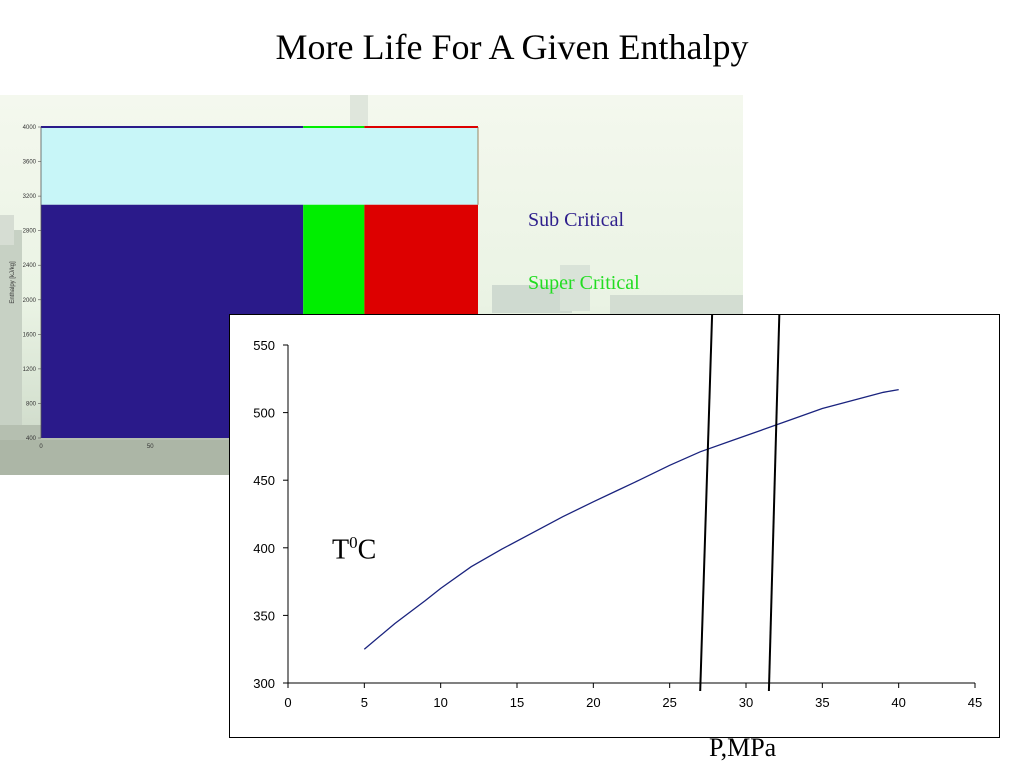 The height and width of the screenshot is (768, 1024). I want to click on x-tick-label: 15, so click(517, 702).